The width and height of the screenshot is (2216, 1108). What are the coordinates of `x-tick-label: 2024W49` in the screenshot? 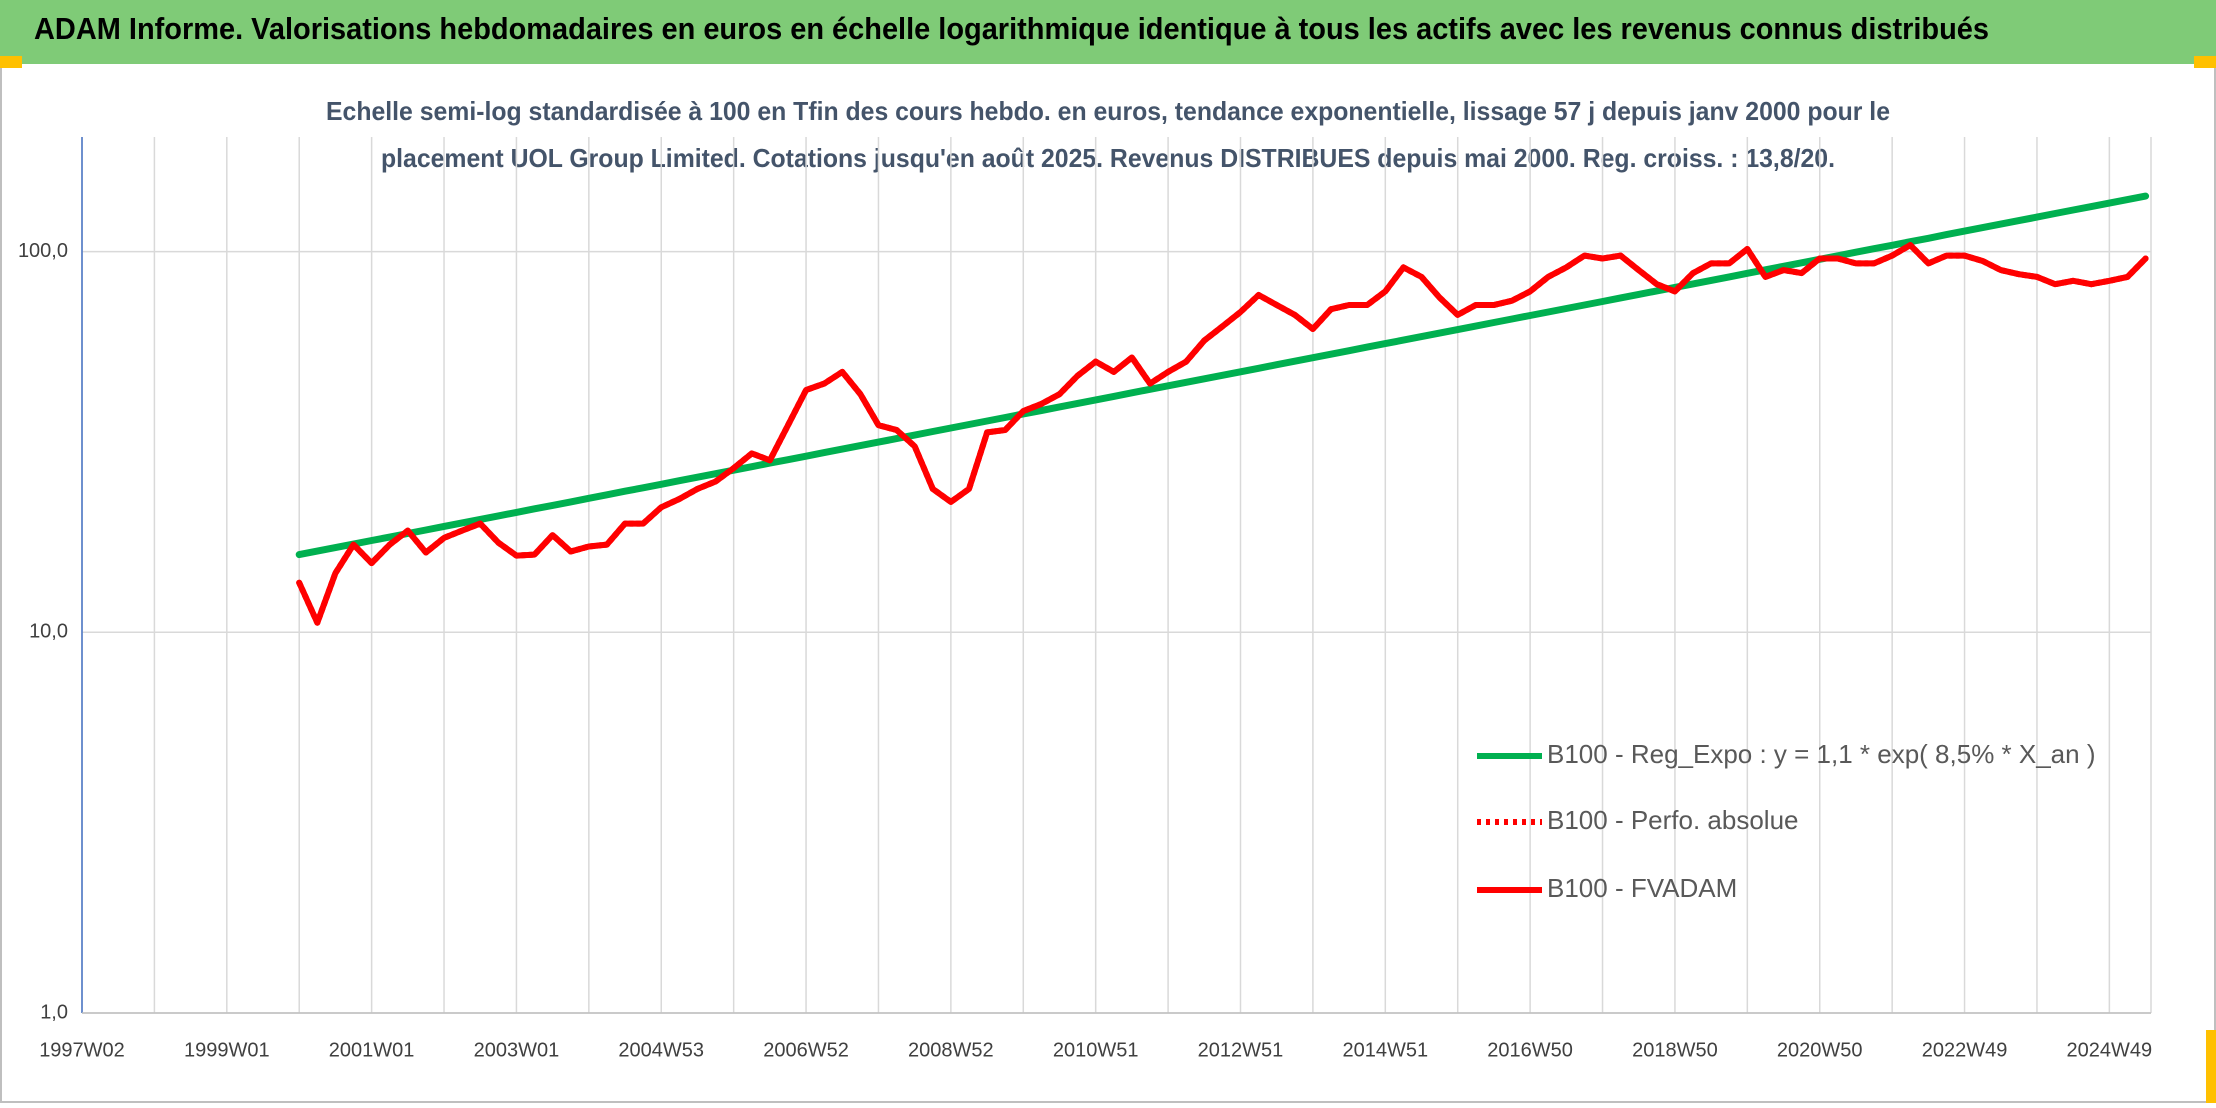 It's located at (2110, 1050).